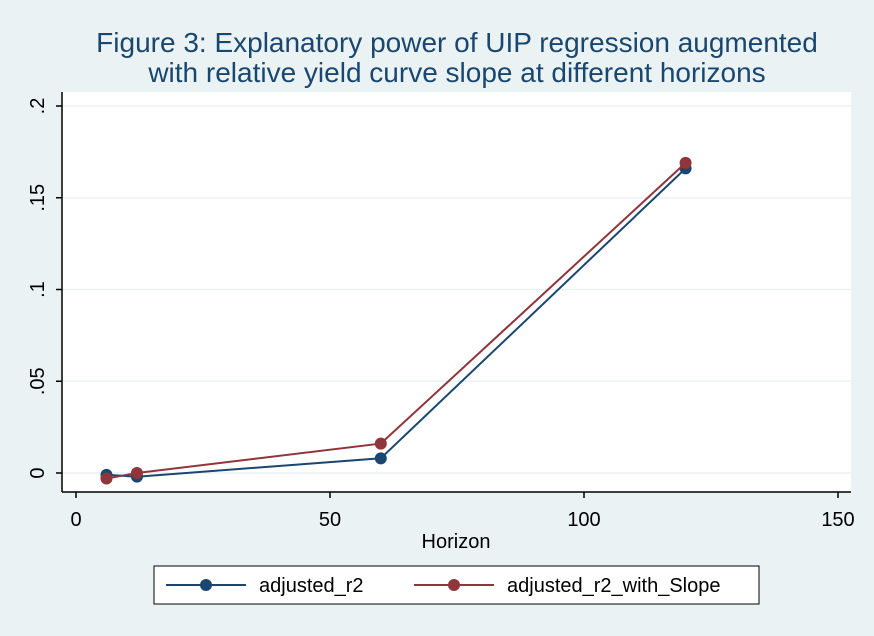 Image resolution: width=874 pixels, height=636 pixels. I want to click on y-tick-label-0: 0, so click(38, 472).